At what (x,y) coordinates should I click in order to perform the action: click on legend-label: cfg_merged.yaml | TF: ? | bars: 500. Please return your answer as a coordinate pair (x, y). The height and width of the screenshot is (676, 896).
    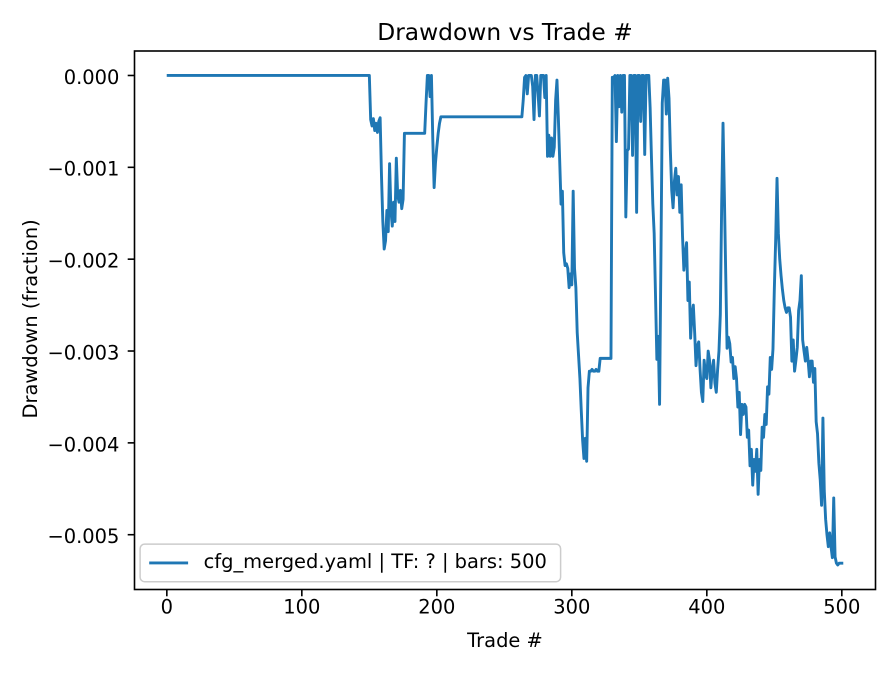
    Looking at the image, I should click on (375, 561).